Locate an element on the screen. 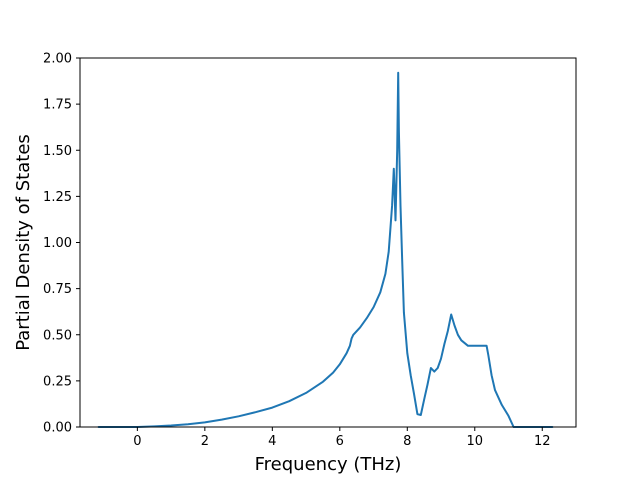 This screenshot has height=480, width=640. y-tick-label: 2.00 is located at coordinates (57, 59).